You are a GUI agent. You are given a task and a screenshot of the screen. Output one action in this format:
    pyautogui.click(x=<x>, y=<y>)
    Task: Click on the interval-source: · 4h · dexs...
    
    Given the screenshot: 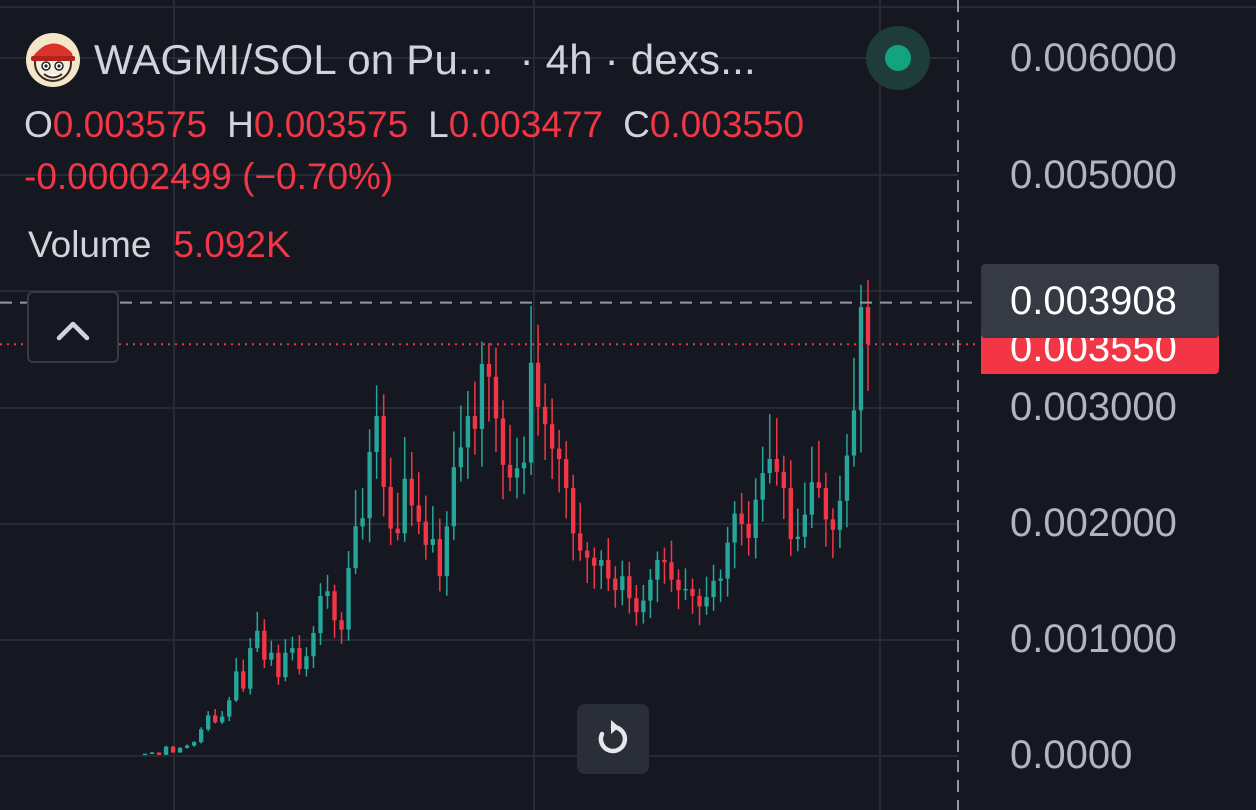 What is the action you would take?
    pyautogui.click(x=637, y=59)
    